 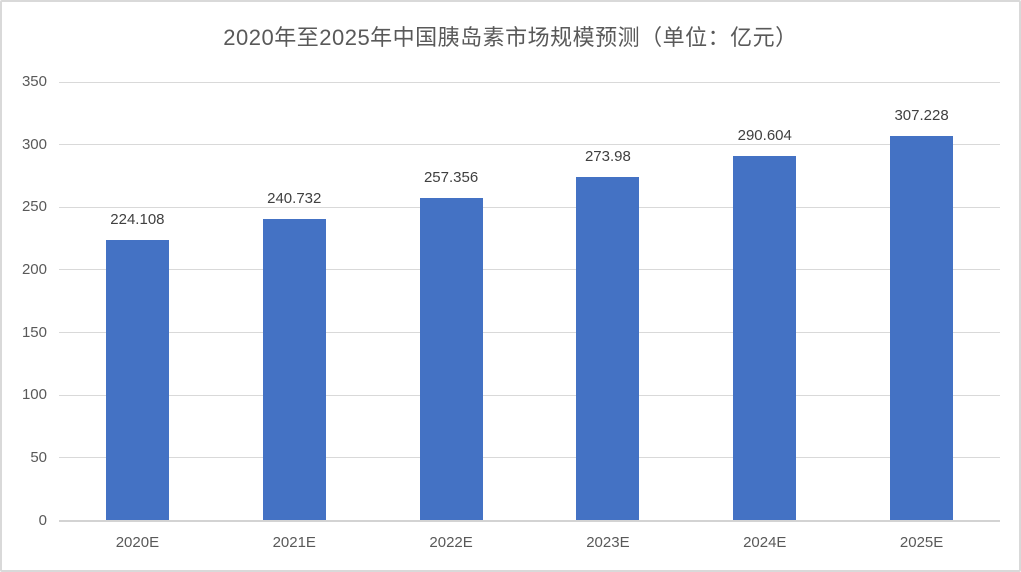 I want to click on bar-value-label-2024E: 290.604, so click(x=764, y=136).